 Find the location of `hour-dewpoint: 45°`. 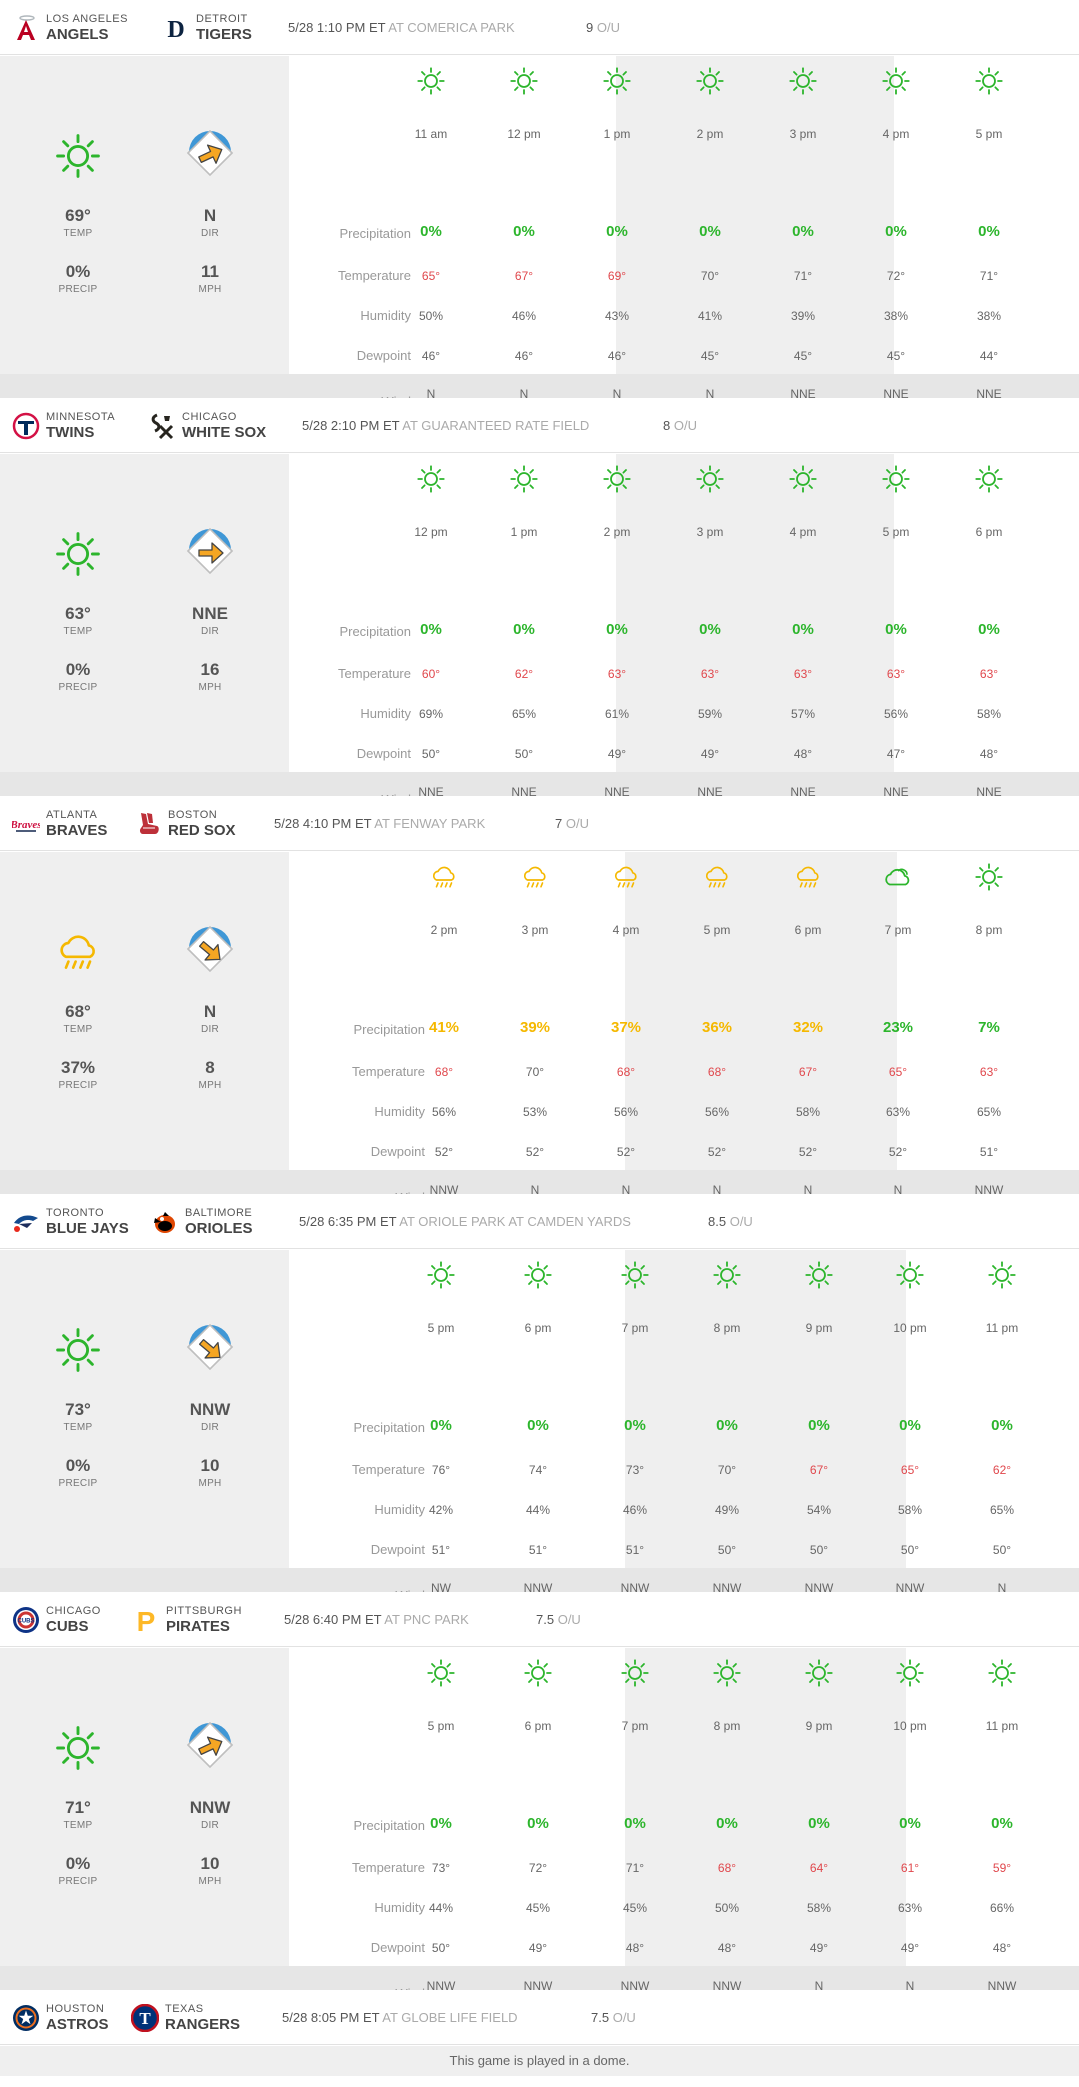

hour-dewpoint: 45° is located at coordinates (710, 356).